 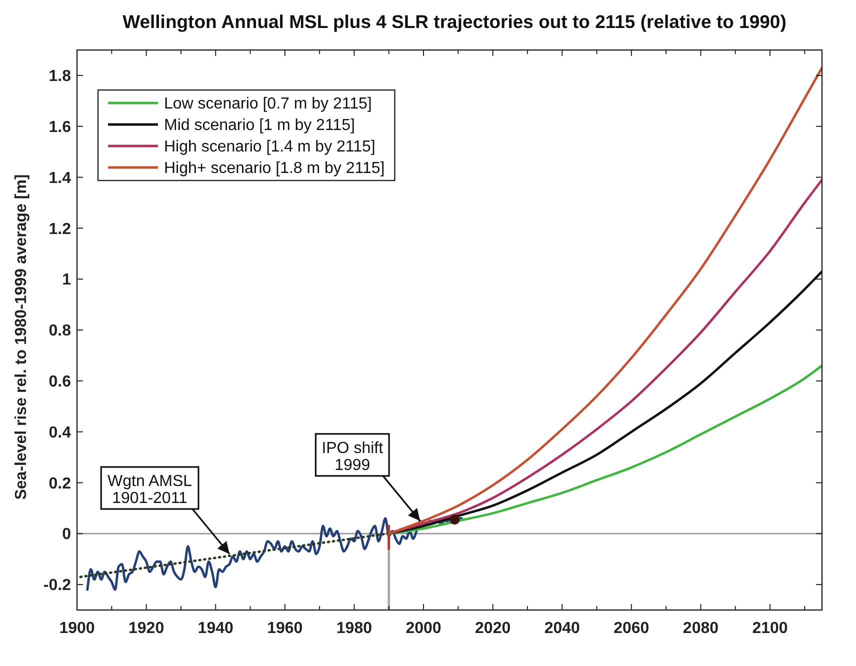 What do you see at coordinates (67, 535) in the screenshot?
I see `y-tick-label: 0` at bounding box center [67, 535].